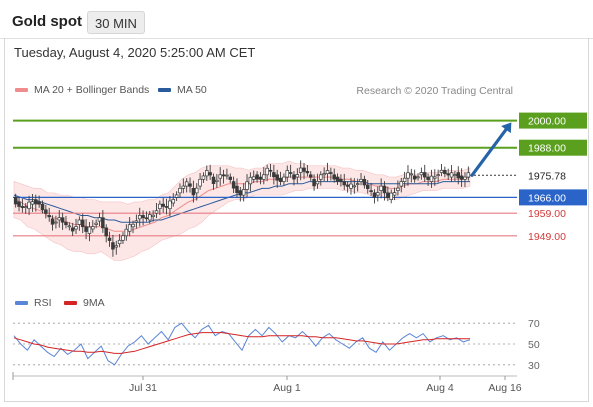 The width and height of the screenshot is (593, 407). Describe the element at coordinates (504, 388) in the screenshot. I see `x-tick-label: Aug 16` at that location.